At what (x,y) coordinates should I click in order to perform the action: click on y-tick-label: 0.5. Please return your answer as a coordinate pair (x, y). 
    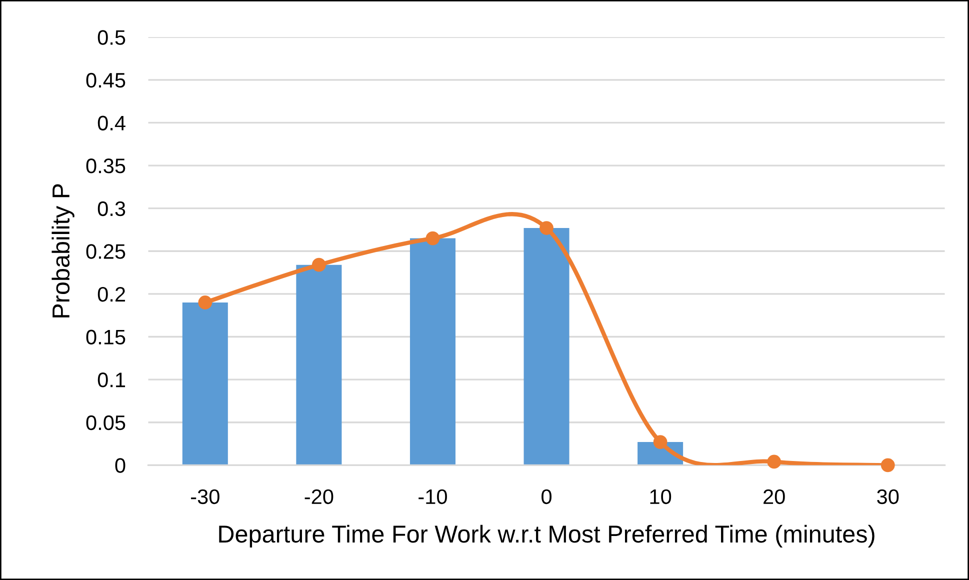
    Looking at the image, I should click on (112, 37).